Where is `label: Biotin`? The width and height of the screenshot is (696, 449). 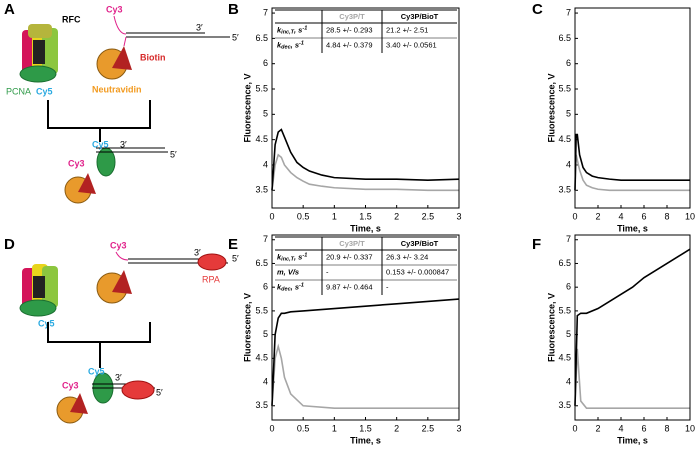
label: Biotin is located at coordinates (153, 57).